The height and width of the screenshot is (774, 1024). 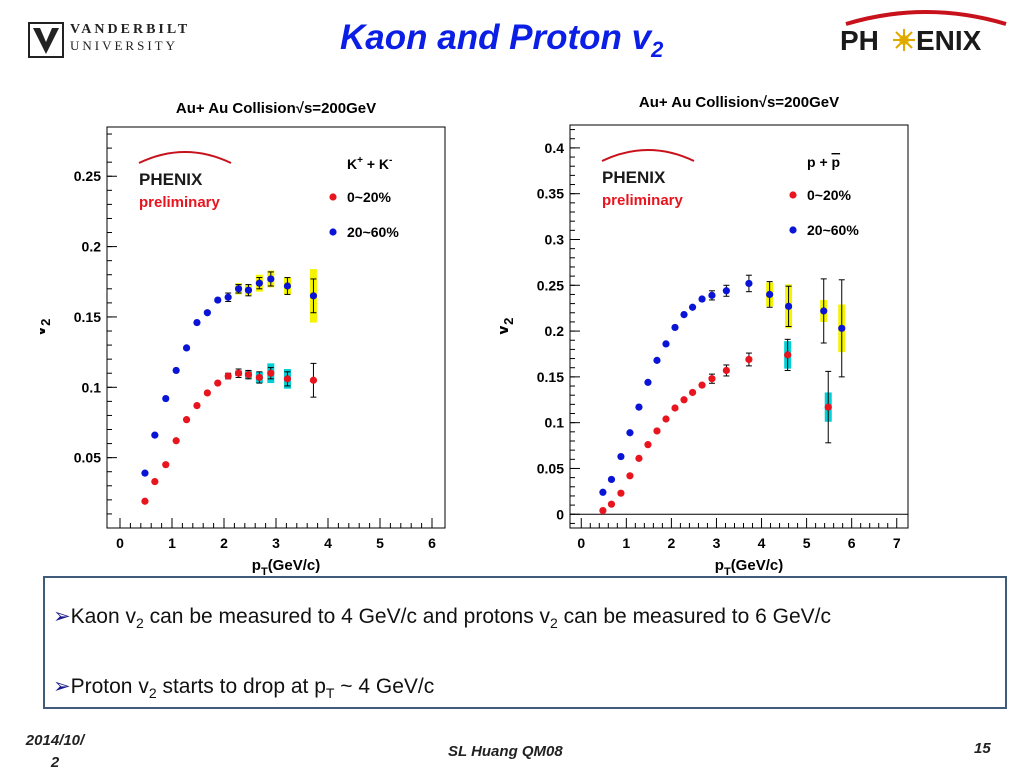 I want to click on y-tick-label: 0.2, so click(x=555, y=331).